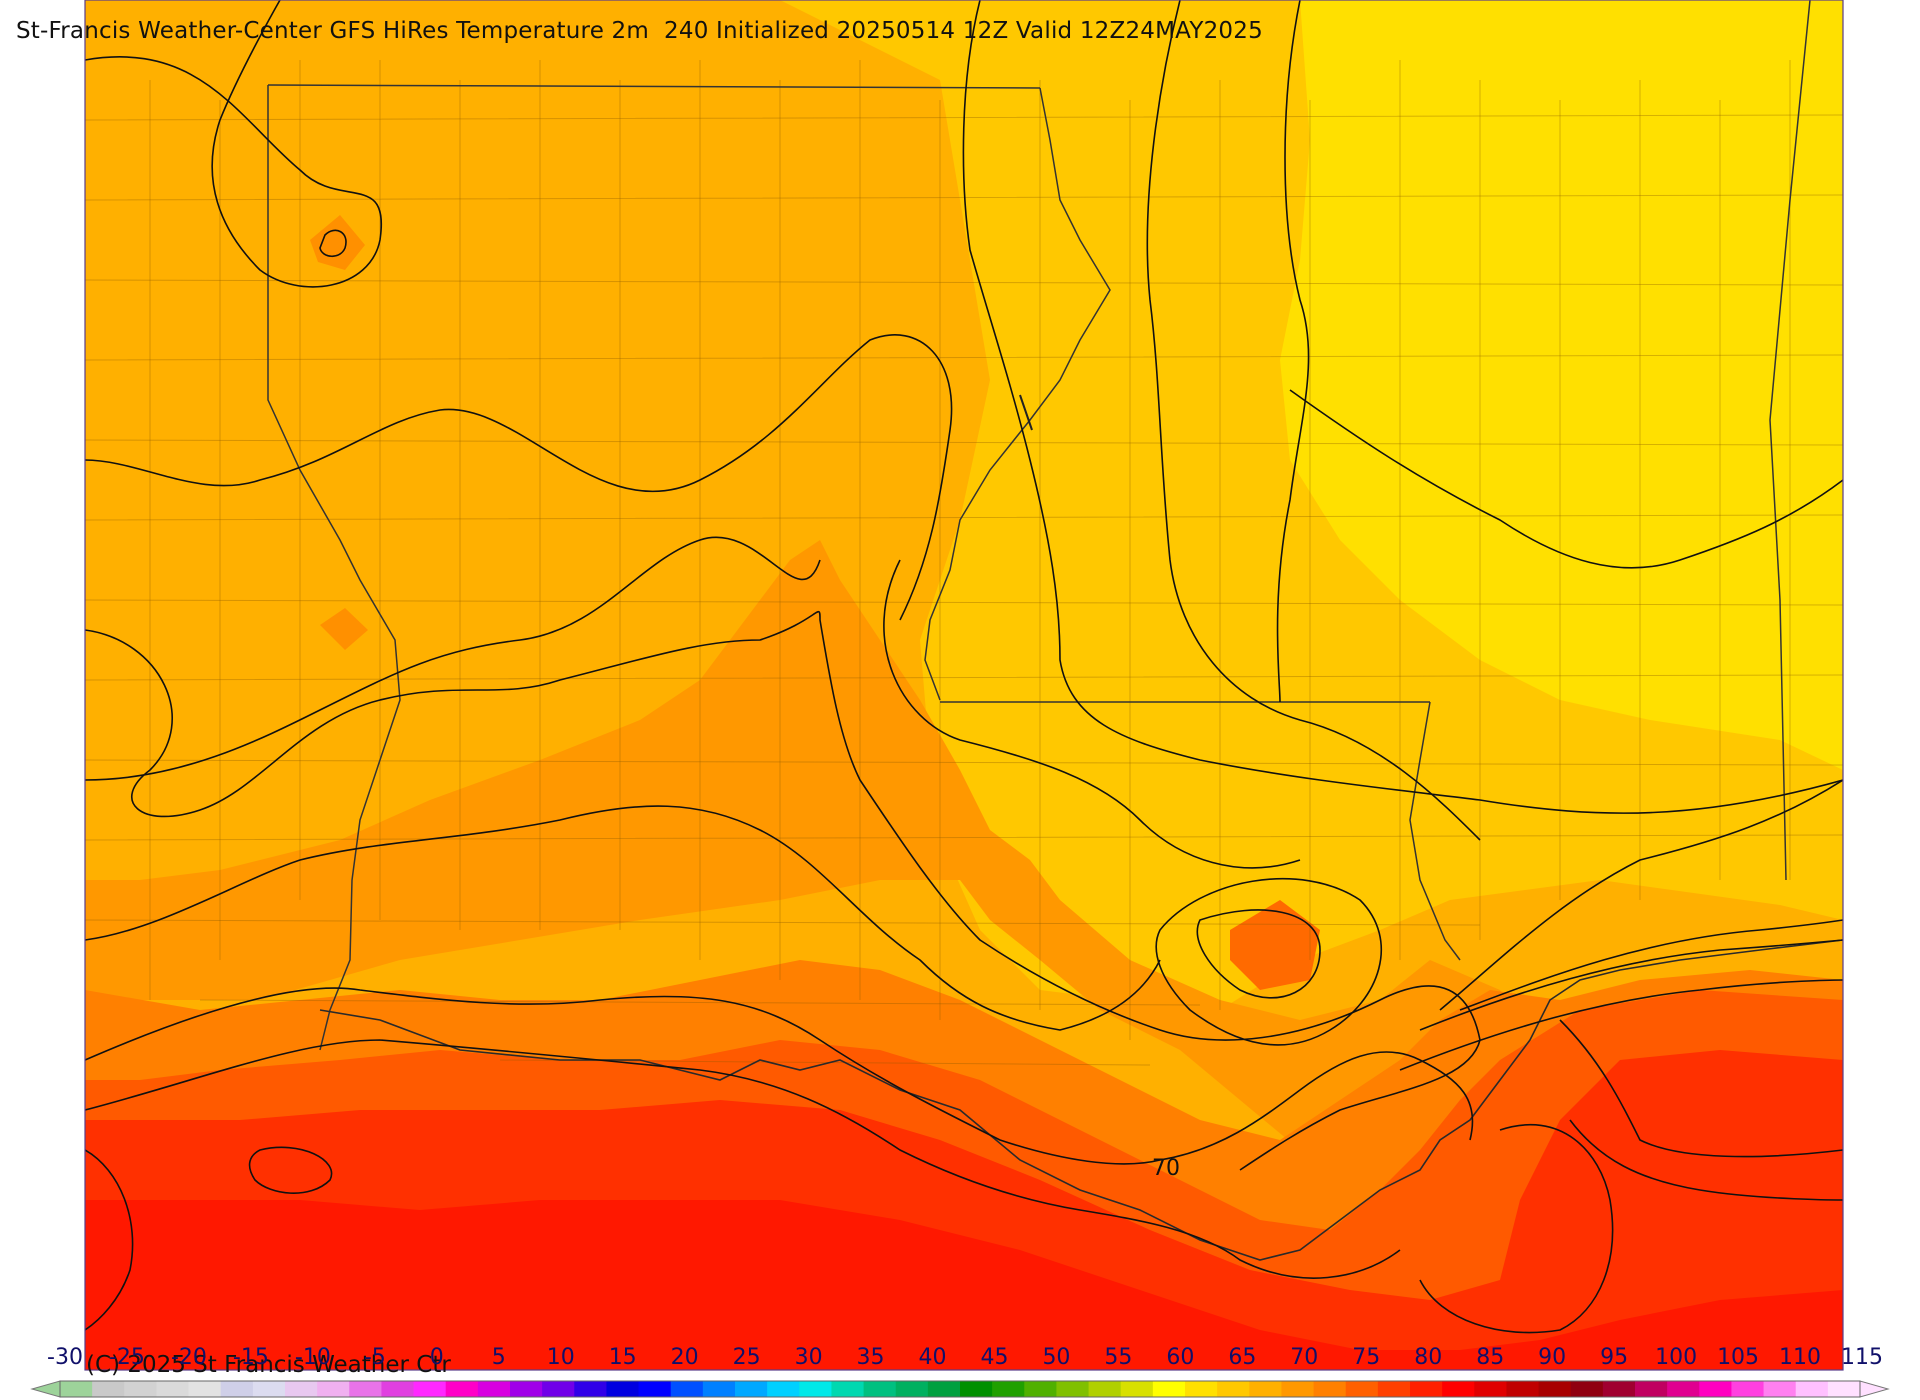  Describe the element at coordinates (1738, 1357) in the screenshot. I see `colorbar-tick-label: 105` at that location.